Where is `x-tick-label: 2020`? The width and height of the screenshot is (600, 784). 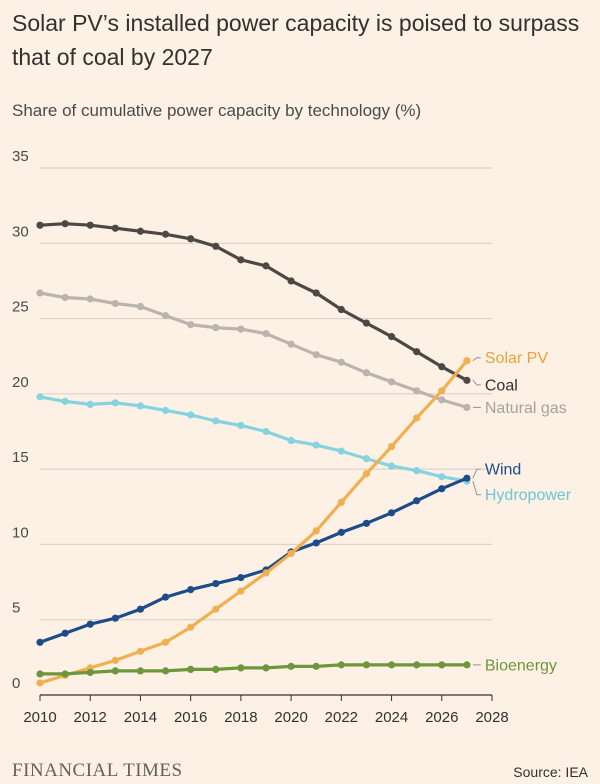
x-tick-label: 2020 is located at coordinates (290, 717).